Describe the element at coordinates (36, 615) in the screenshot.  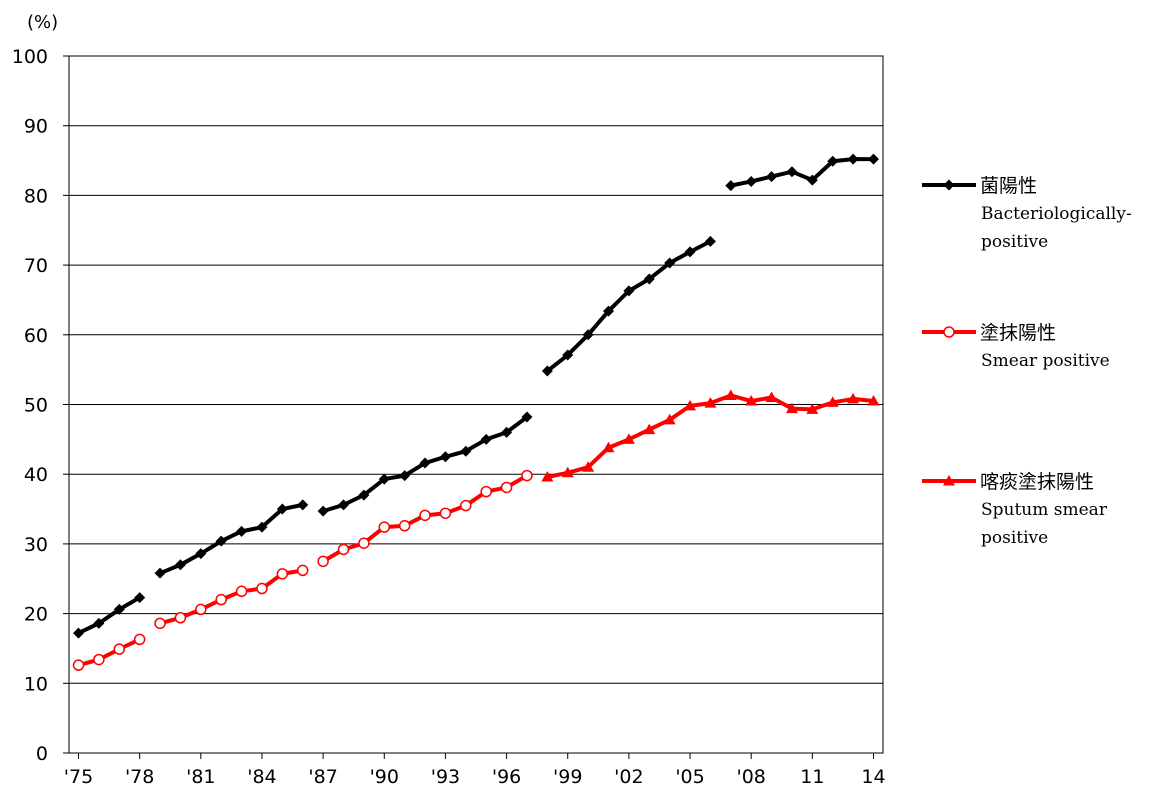
I see `y-tick-label: 20` at that location.